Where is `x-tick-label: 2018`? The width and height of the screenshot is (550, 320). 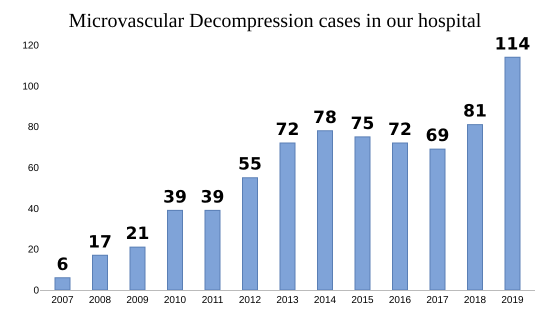
x-tick-label: 2018 is located at coordinates (475, 300).